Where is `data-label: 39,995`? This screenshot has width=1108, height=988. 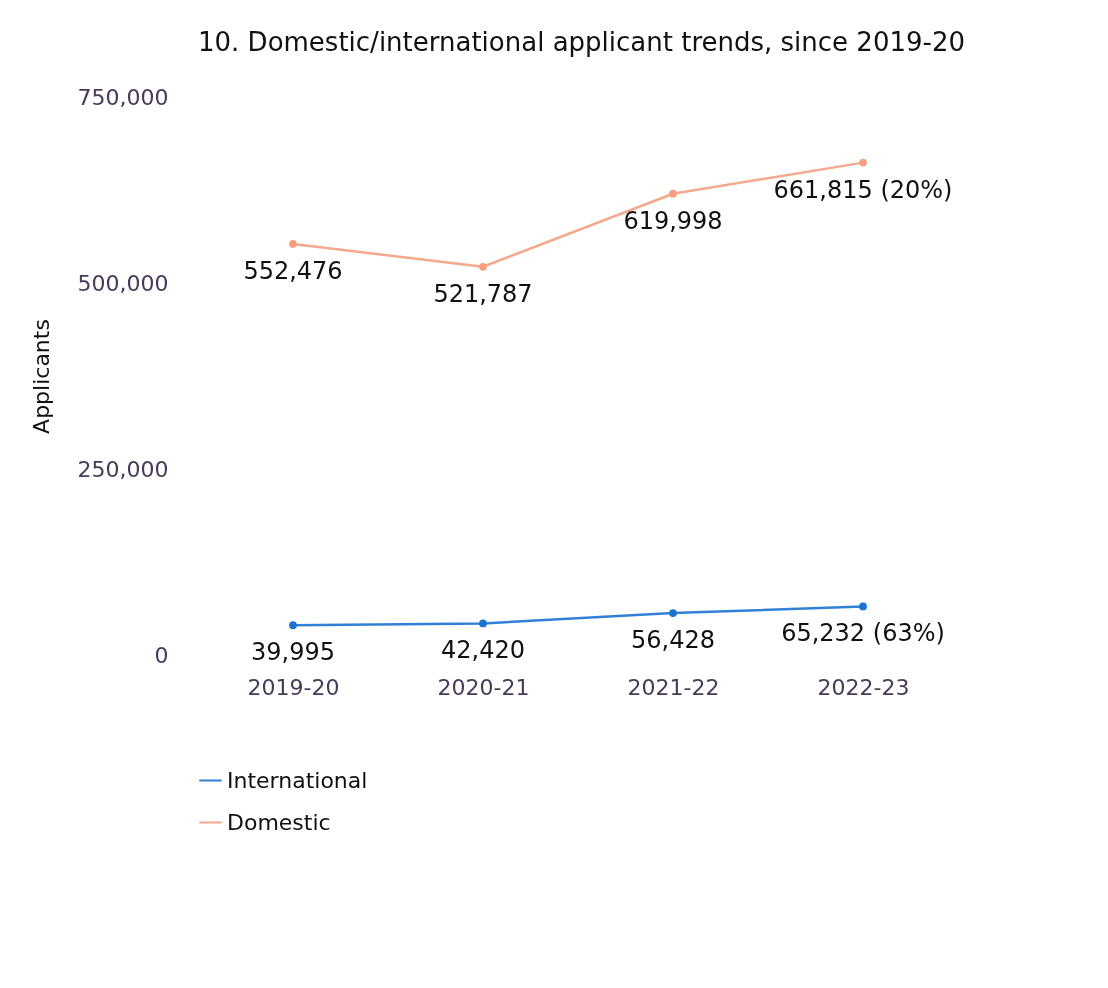
data-label: 39,995 is located at coordinates (293, 652).